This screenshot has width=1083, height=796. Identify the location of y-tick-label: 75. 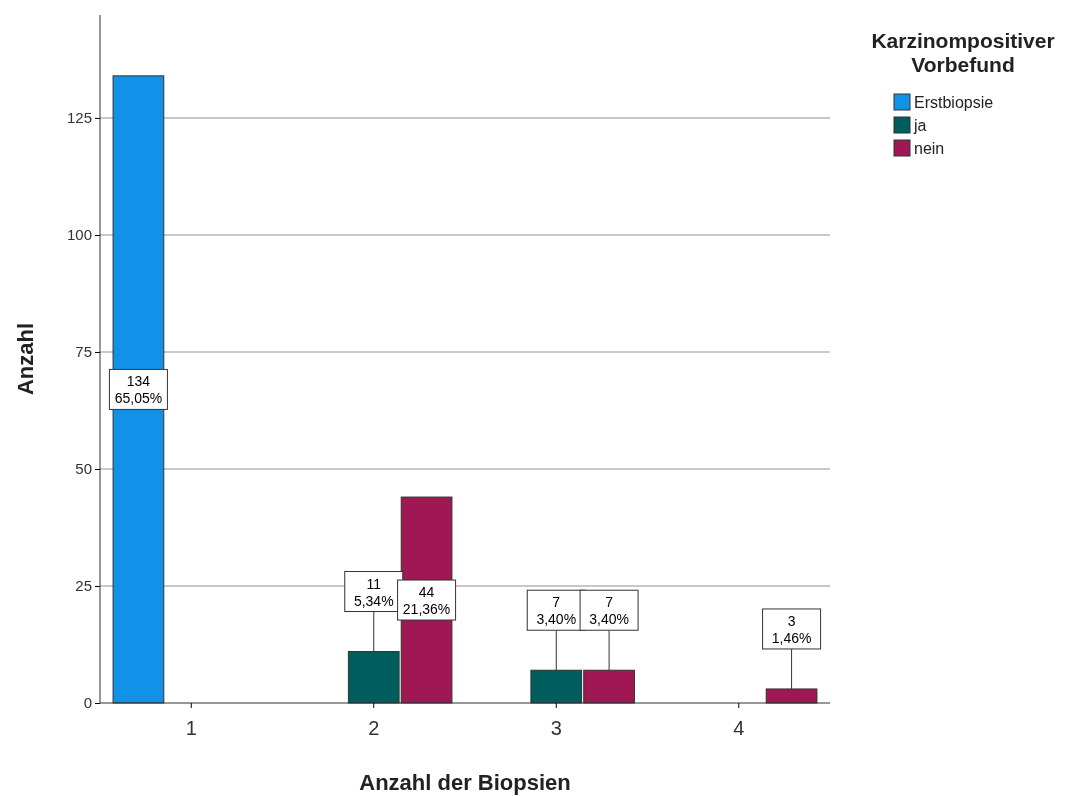
(83, 352).